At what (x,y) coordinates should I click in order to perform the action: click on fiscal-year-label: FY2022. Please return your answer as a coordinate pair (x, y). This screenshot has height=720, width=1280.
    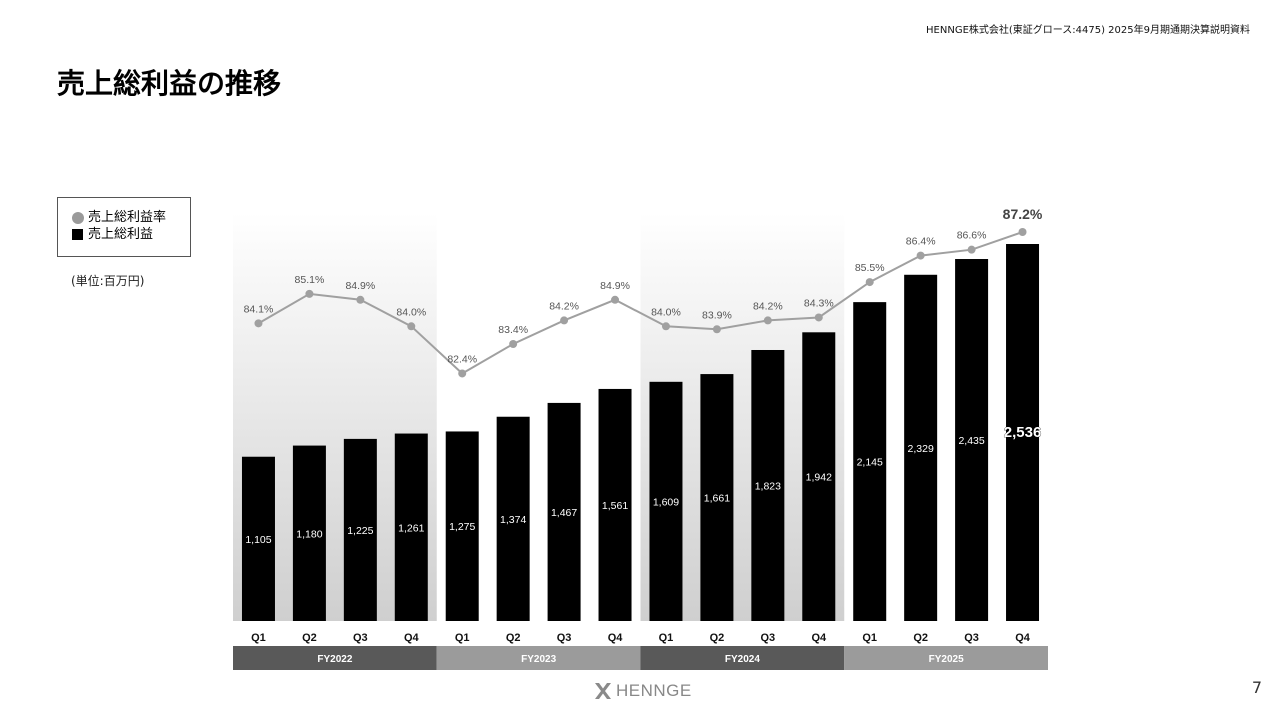
    Looking at the image, I should click on (334, 659).